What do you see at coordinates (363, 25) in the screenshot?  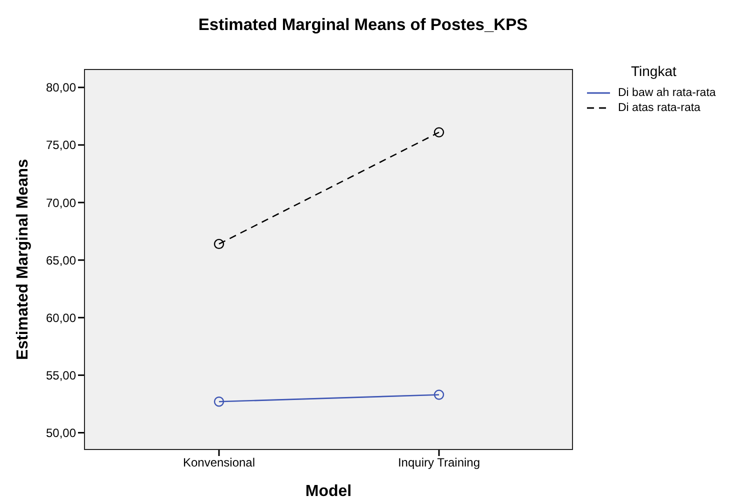 I see `chart-title: Estimated Marginal Means of Postes_KPS` at bounding box center [363, 25].